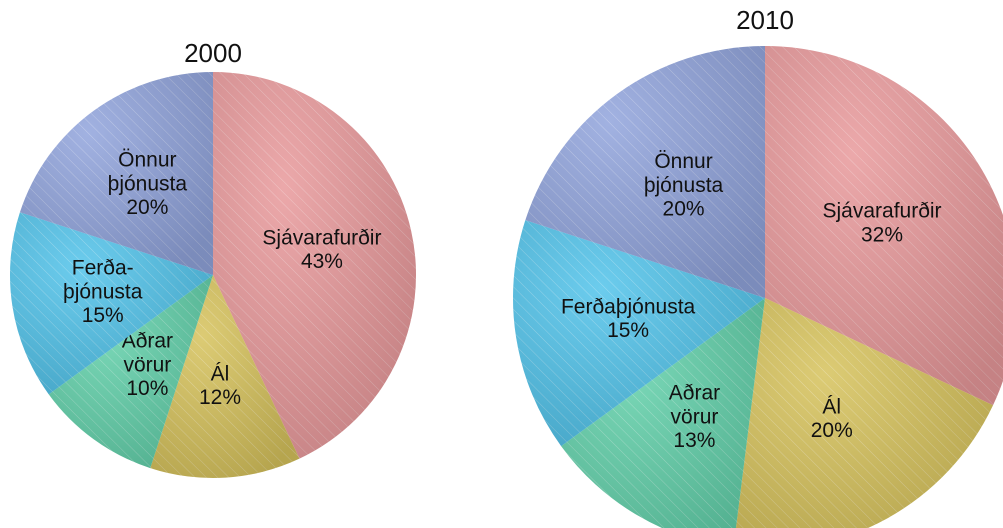  What do you see at coordinates (882, 234) in the screenshot?
I see `value-label: 32%` at bounding box center [882, 234].